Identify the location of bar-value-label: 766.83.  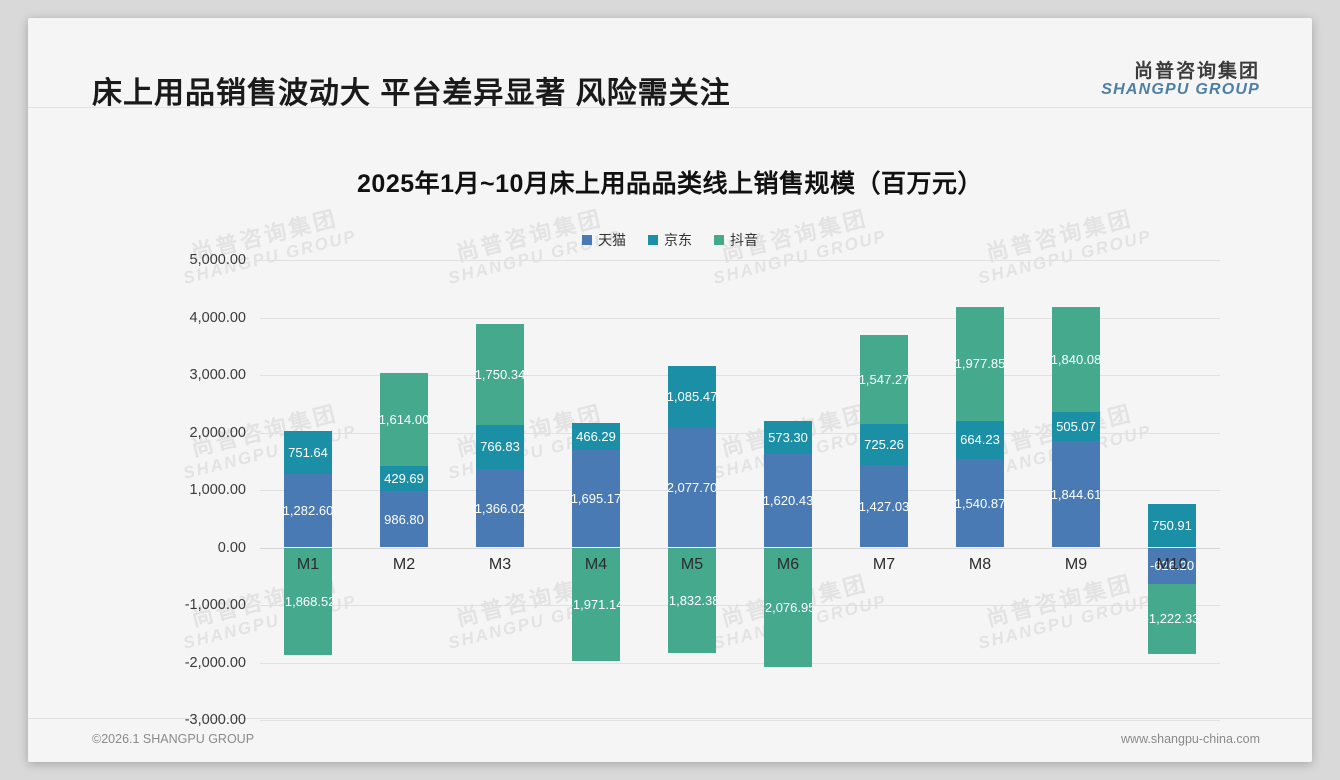
(500, 447).